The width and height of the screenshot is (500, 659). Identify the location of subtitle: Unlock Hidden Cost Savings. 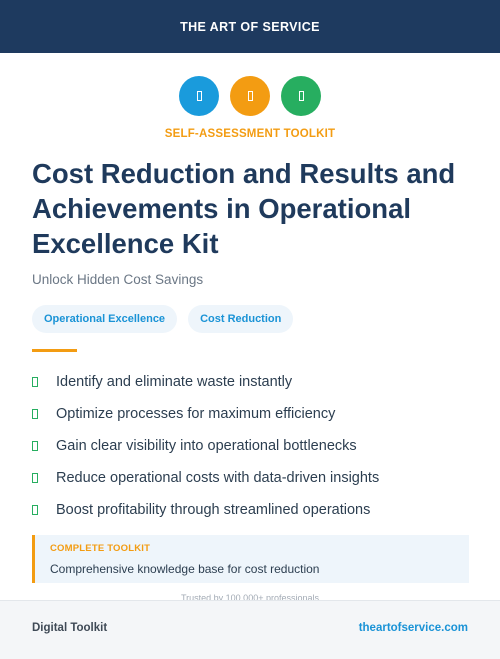
(118, 279).